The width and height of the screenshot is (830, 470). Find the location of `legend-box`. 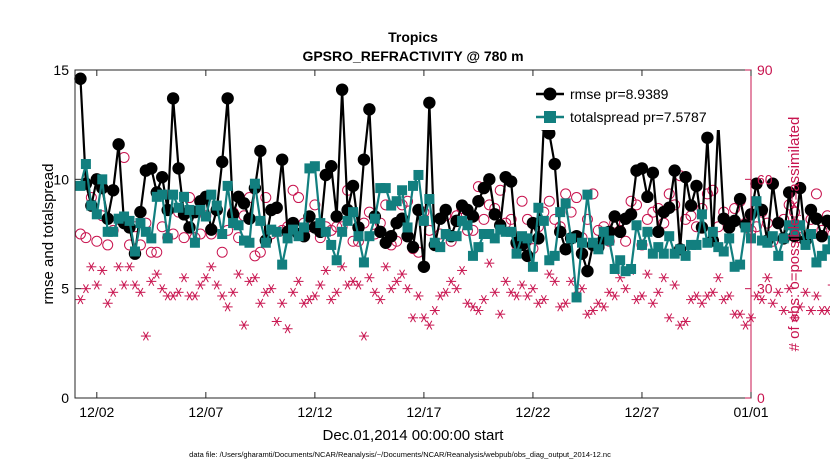

legend-box is located at coordinates (635, 106).